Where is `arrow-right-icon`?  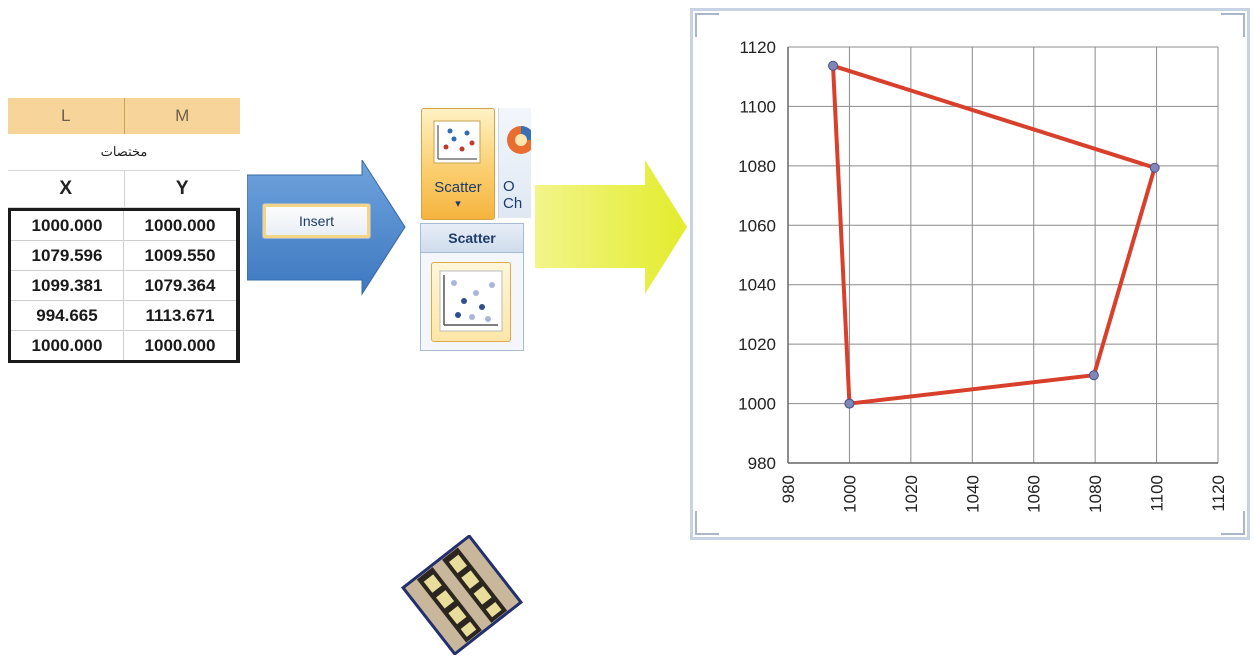 arrow-right-icon is located at coordinates (611, 227).